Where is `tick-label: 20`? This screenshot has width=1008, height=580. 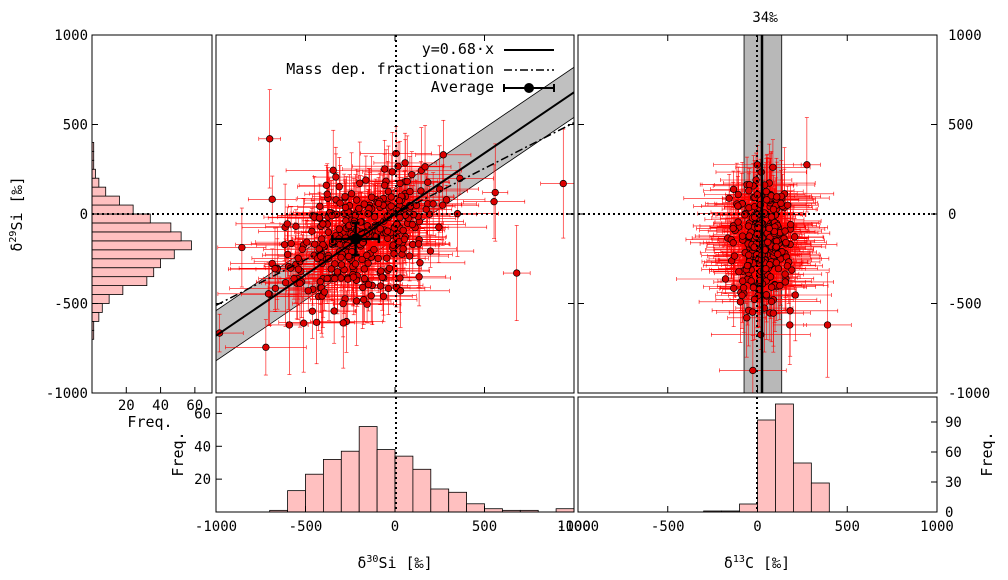 tick-label: 20 is located at coordinates (202, 480).